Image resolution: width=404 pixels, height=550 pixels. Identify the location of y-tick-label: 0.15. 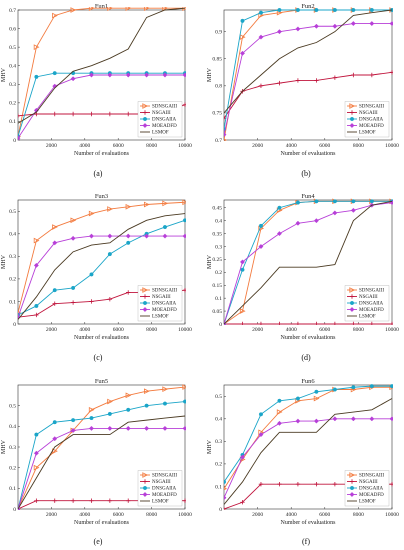
(217, 286).